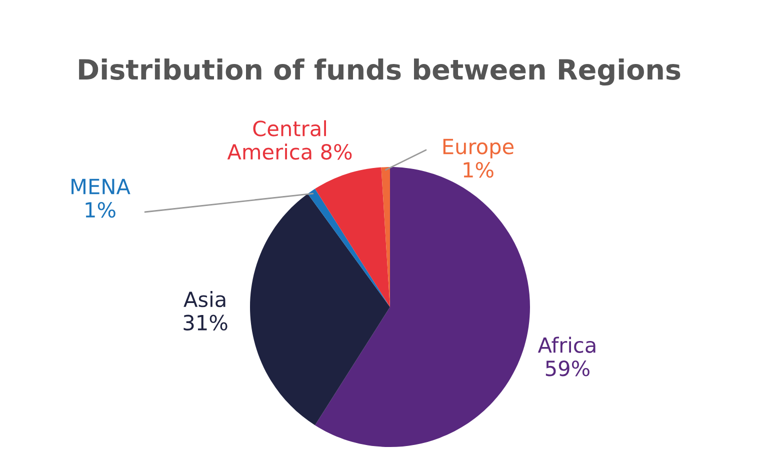  What do you see at coordinates (206, 322) in the screenshot?
I see `data-label: 31%` at bounding box center [206, 322].